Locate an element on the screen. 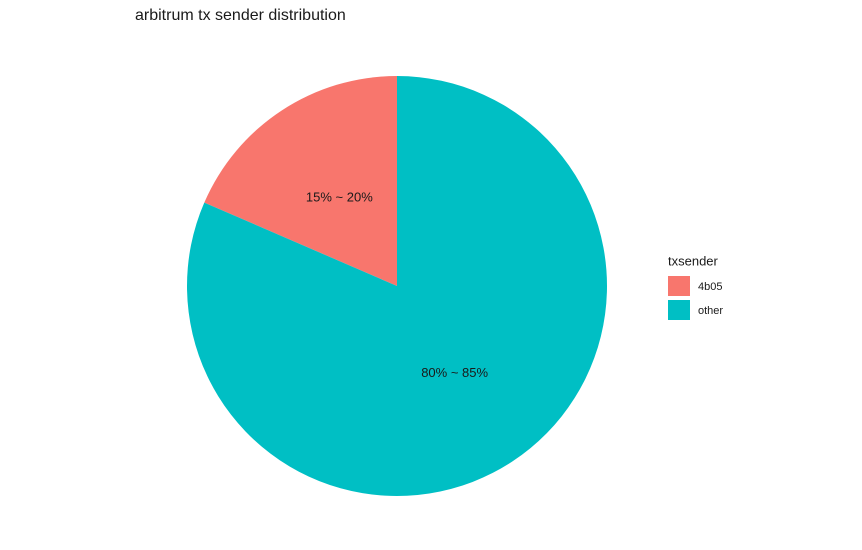 This screenshot has height=550, width=862. legend-label: other is located at coordinates (710, 311).